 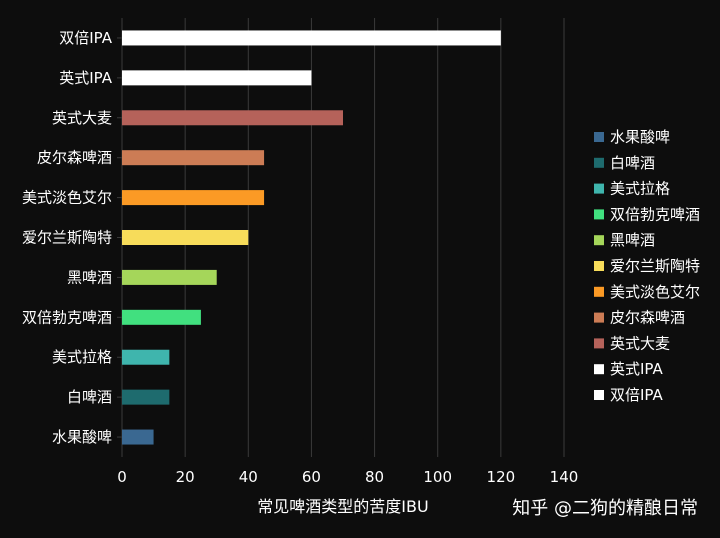 I want to click on y-tick-label: 白啤酒, so click(x=89, y=397).